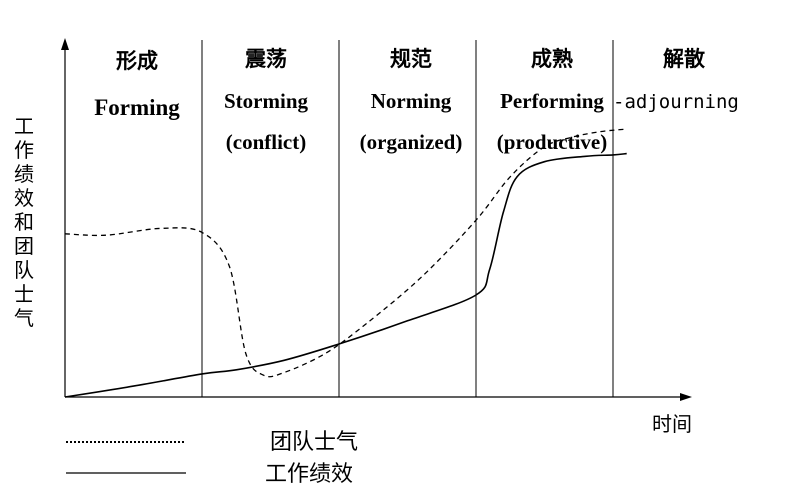  Describe the element at coordinates (266, 59) in the screenshot. I see `stage-label-cn-storming: 震荡` at that location.